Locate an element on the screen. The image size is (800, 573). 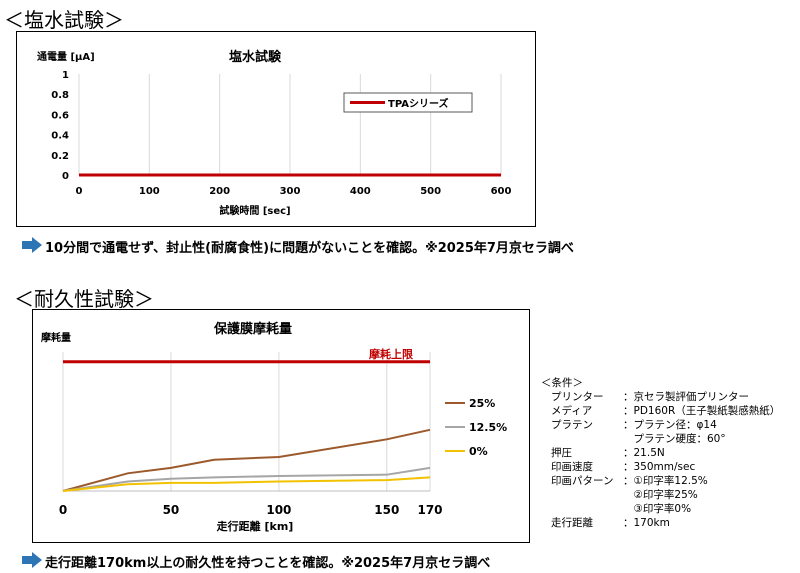
condition-label: メディア is located at coordinates (572, 411).